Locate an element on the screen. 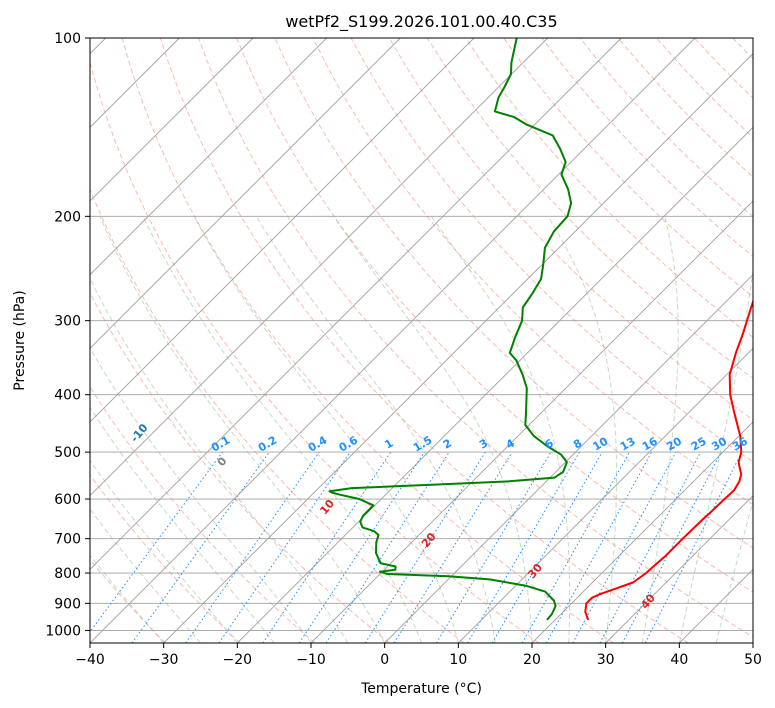 This screenshot has height=708, width=775. y-axis-label: Pressure (hPa) is located at coordinates (20, 340).